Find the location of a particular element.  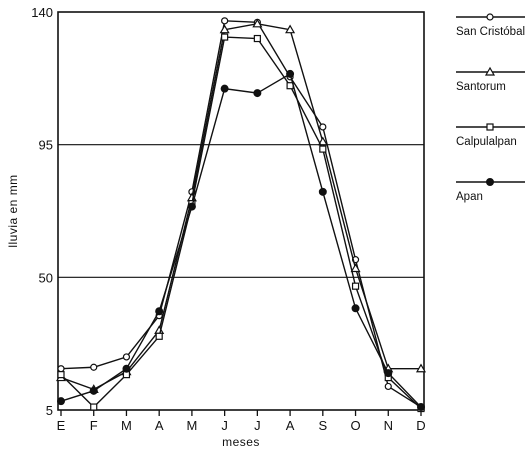

legend-entry: Santorum is located at coordinates (490, 79).